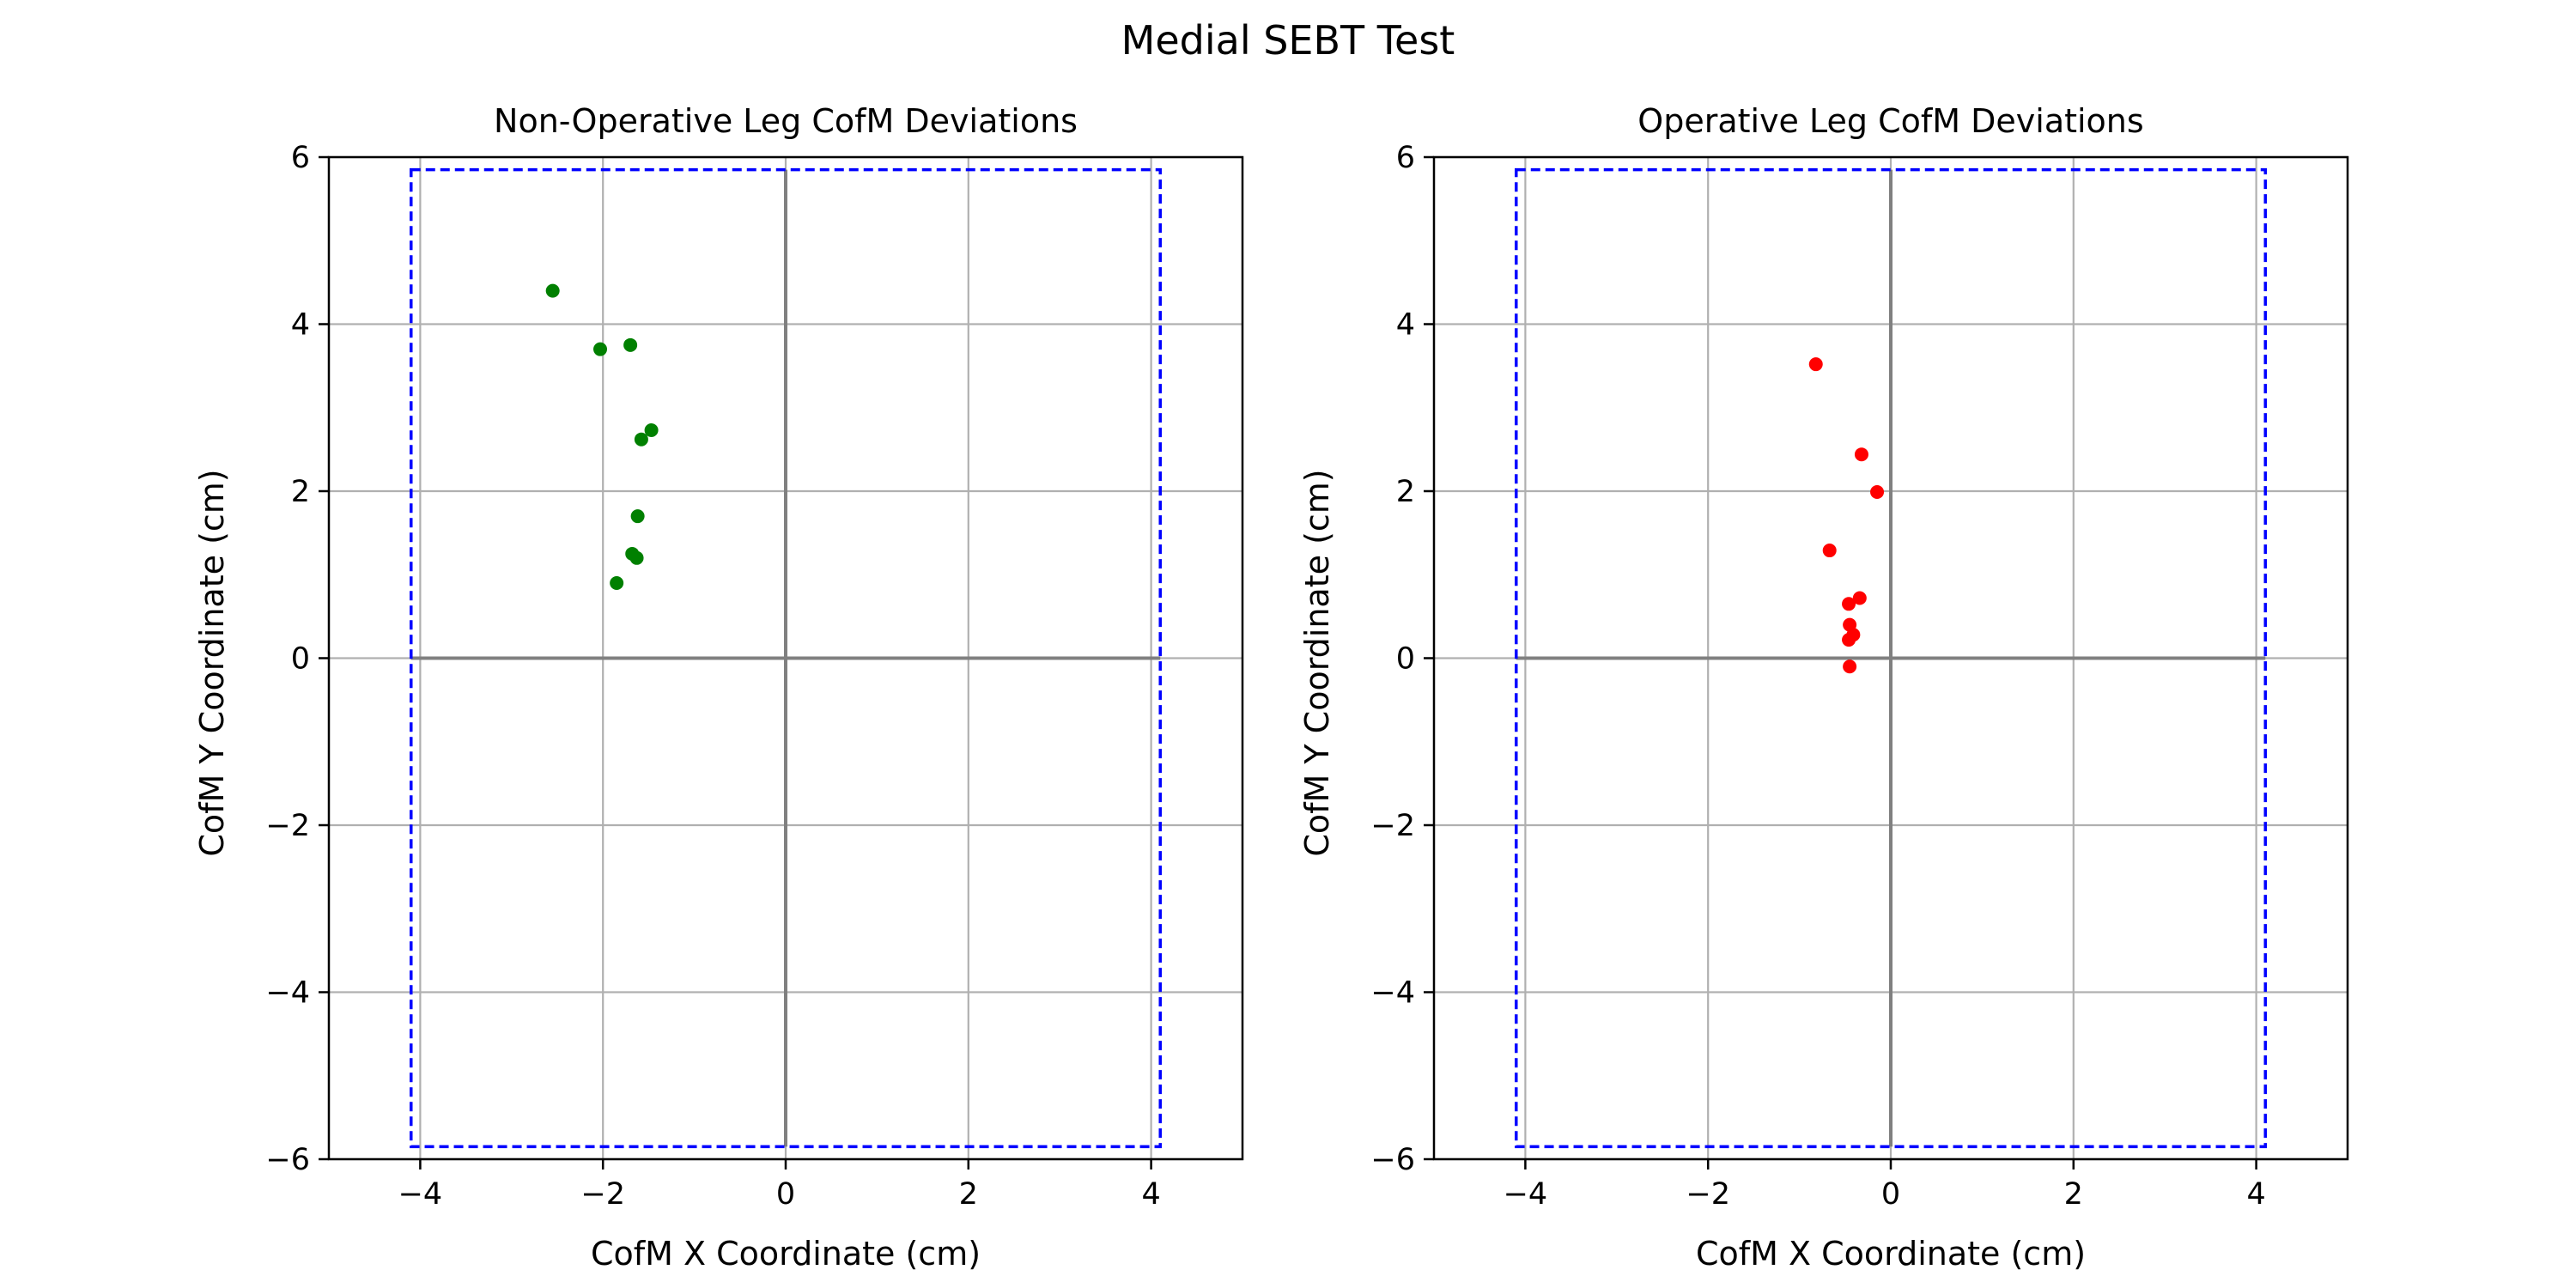 This screenshot has width=2576, height=1288. I want to click on left-y-tick-label-6: 6, so click(301, 158).